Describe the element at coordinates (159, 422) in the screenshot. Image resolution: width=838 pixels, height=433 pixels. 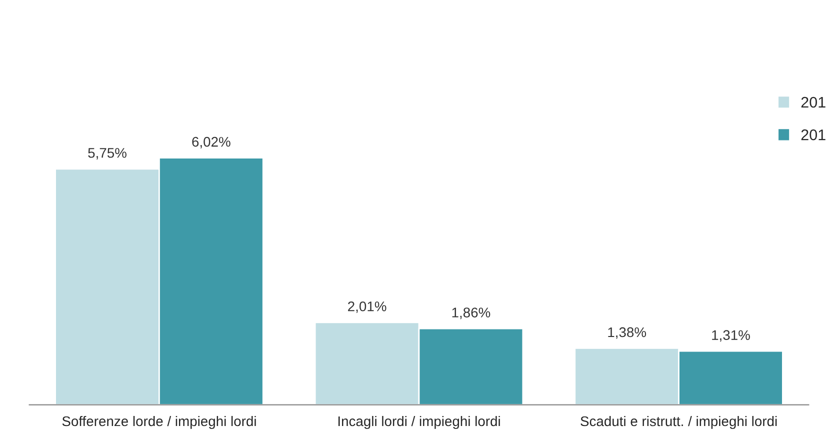
I see `x-tick-label: Sofferenze lorde / impieghi lordi` at that location.